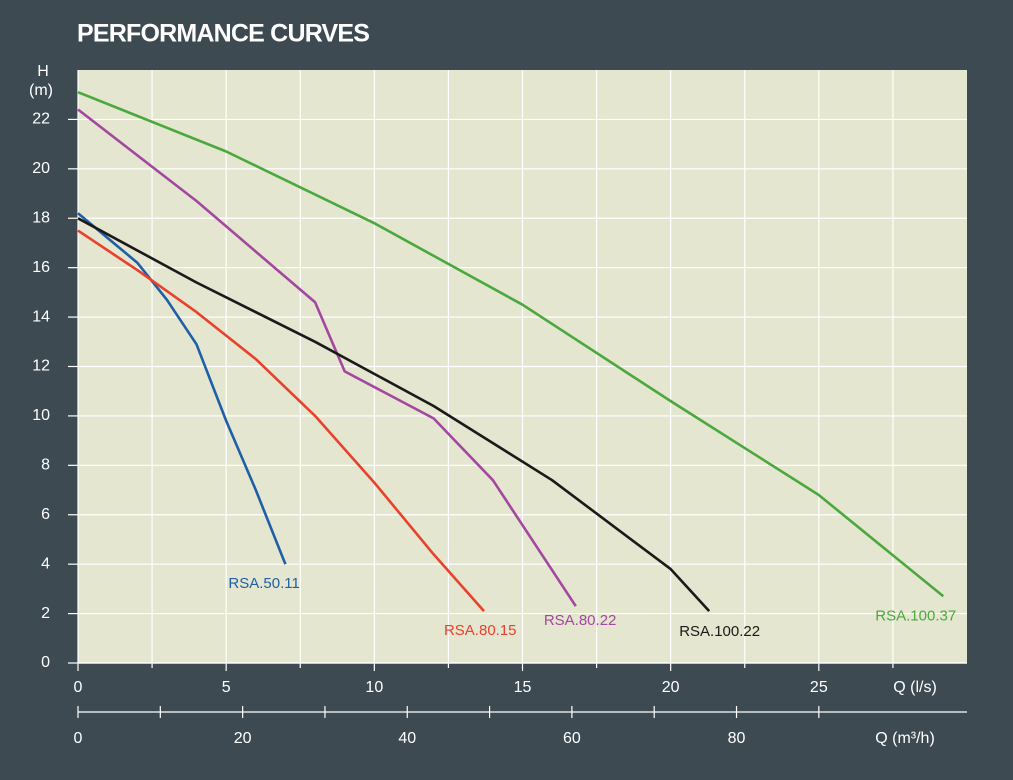  I want to click on y-axis-unit: (m), so click(41, 90).